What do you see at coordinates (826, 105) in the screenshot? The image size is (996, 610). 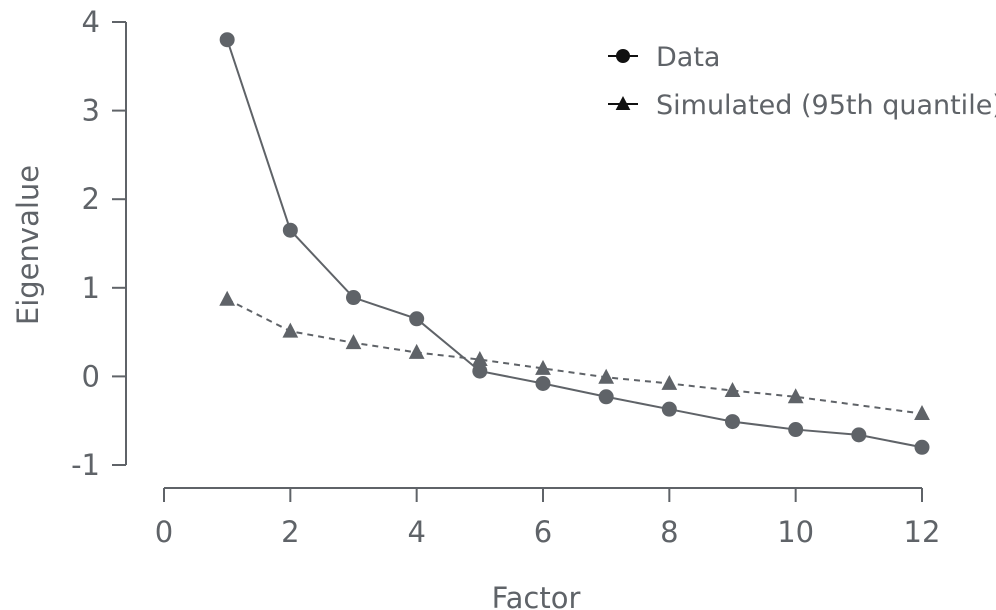 I see `legend-label-simulated: Simulated (95th quantile)` at bounding box center [826, 105].